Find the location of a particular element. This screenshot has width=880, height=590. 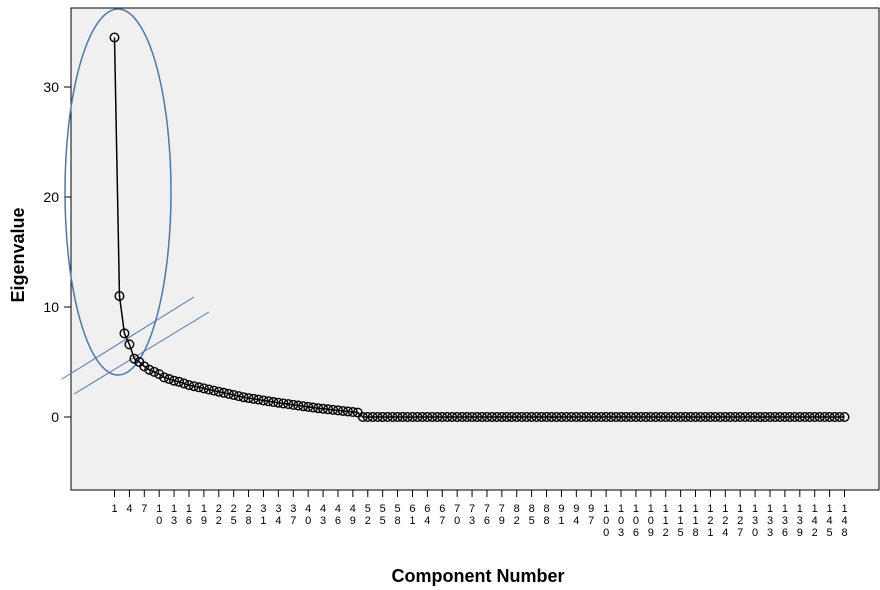

annotation-ellipse is located at coordinates (118, 192).